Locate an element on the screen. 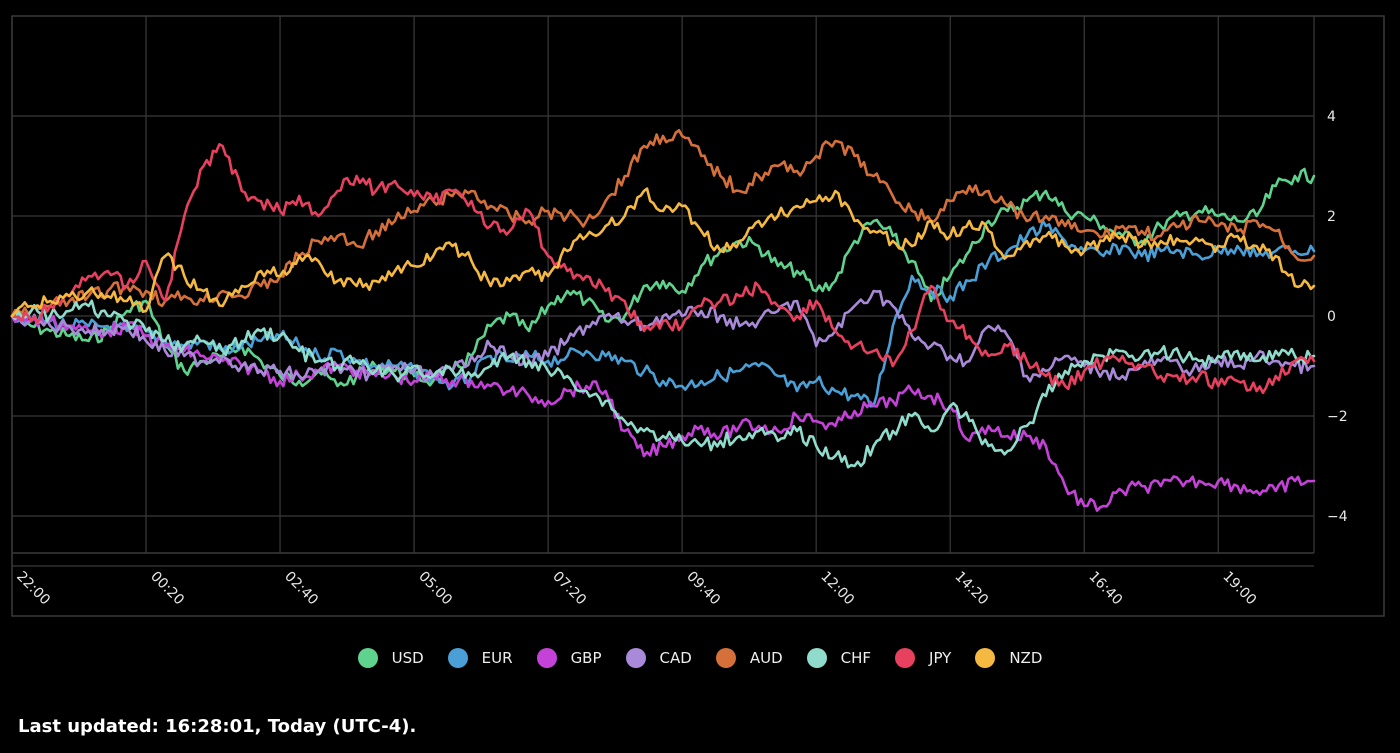 The image size is (1400, 753). y-tick-label: 2 is located at coordinates (1331, 217).